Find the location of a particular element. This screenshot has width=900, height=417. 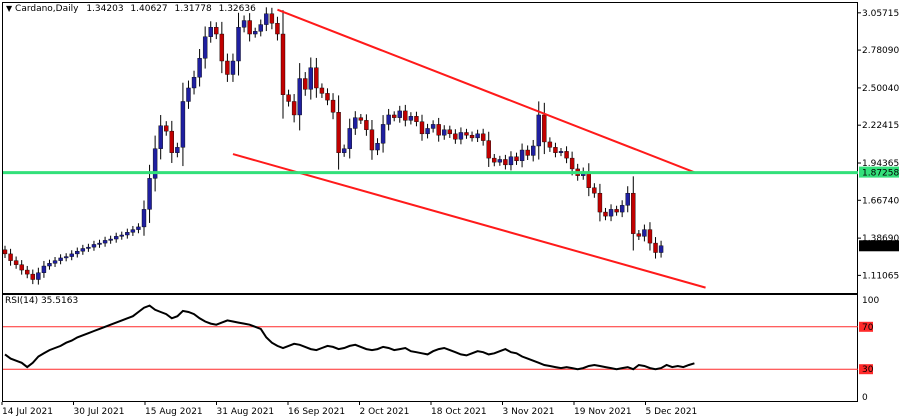

time-axis-label: 14 Jul 2021 is located at coordinates (27, 412).